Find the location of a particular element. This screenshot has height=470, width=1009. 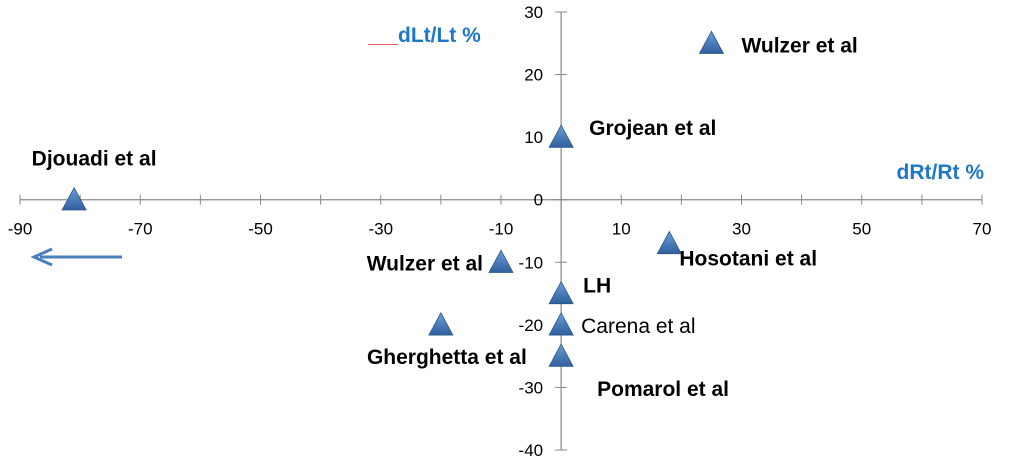

x-tick-label: 70 is located at coordinates (982, 229).